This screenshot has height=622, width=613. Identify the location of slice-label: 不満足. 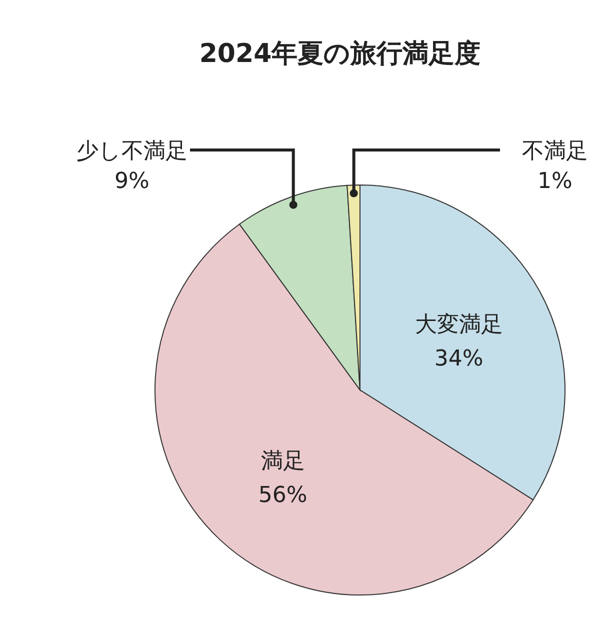
(555, 151).